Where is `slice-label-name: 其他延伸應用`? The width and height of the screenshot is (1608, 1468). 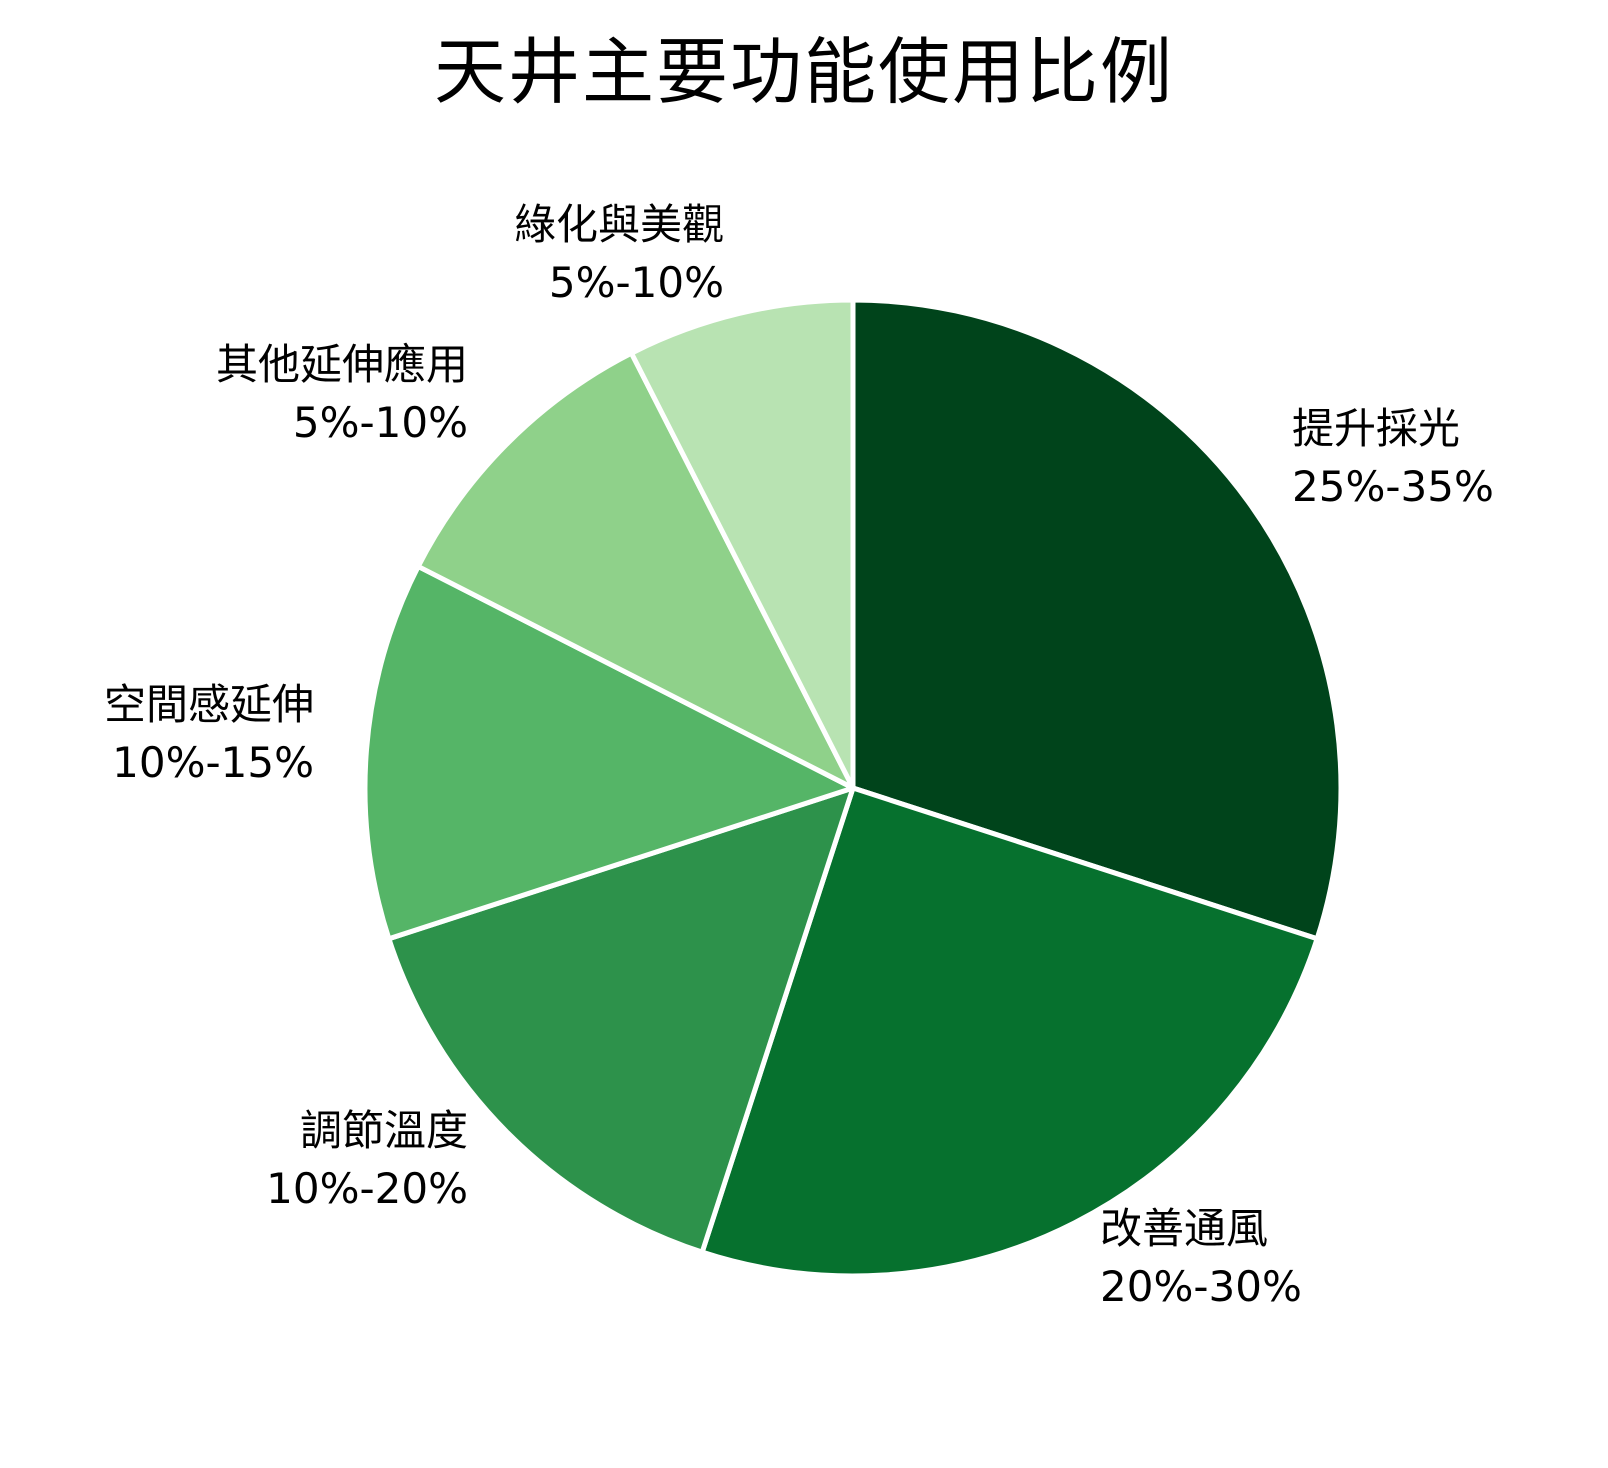
slice-label-name: 其他延伸應用 is located at coordinates (341, 364).